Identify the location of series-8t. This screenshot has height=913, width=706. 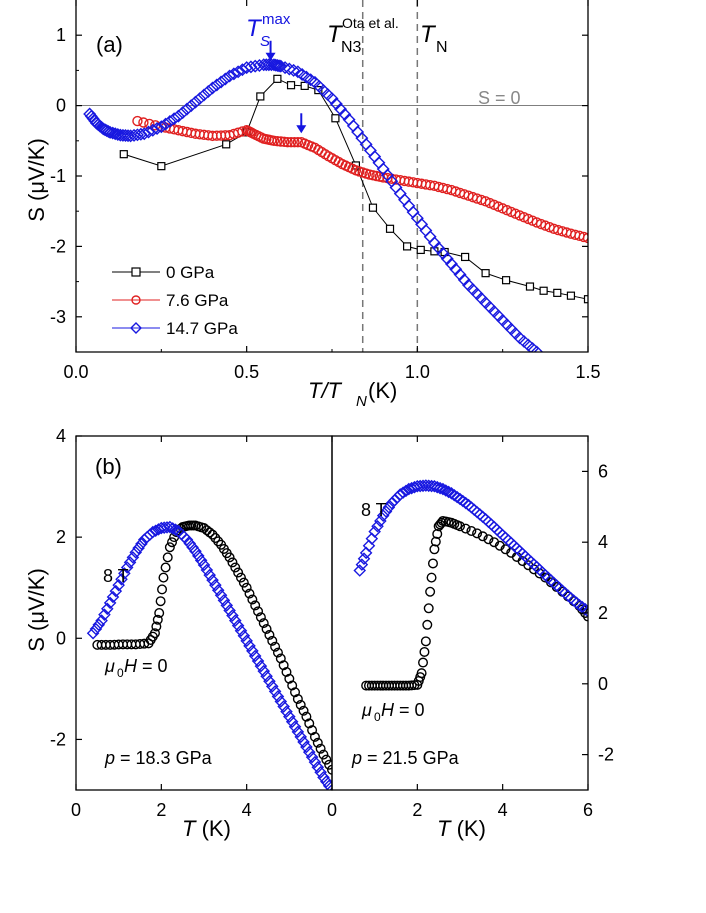
(209, 655).